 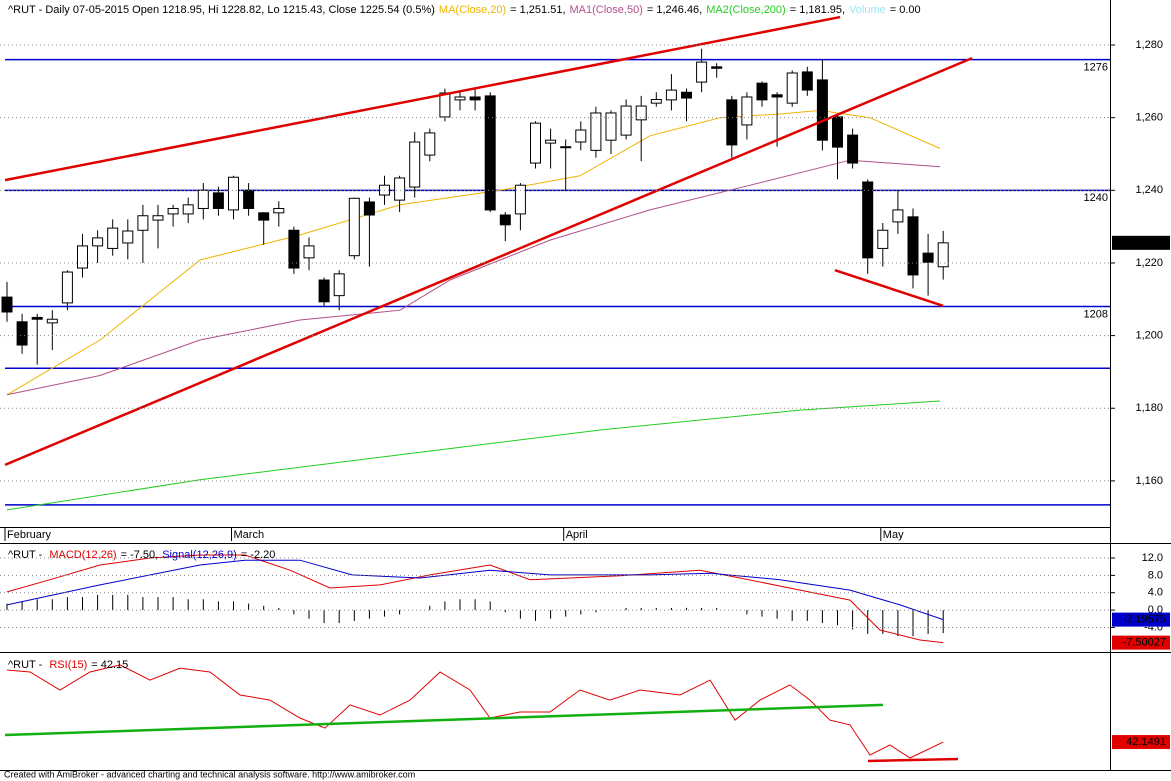 I want to click on x-tick-label: May, so click(x=893, y=535).